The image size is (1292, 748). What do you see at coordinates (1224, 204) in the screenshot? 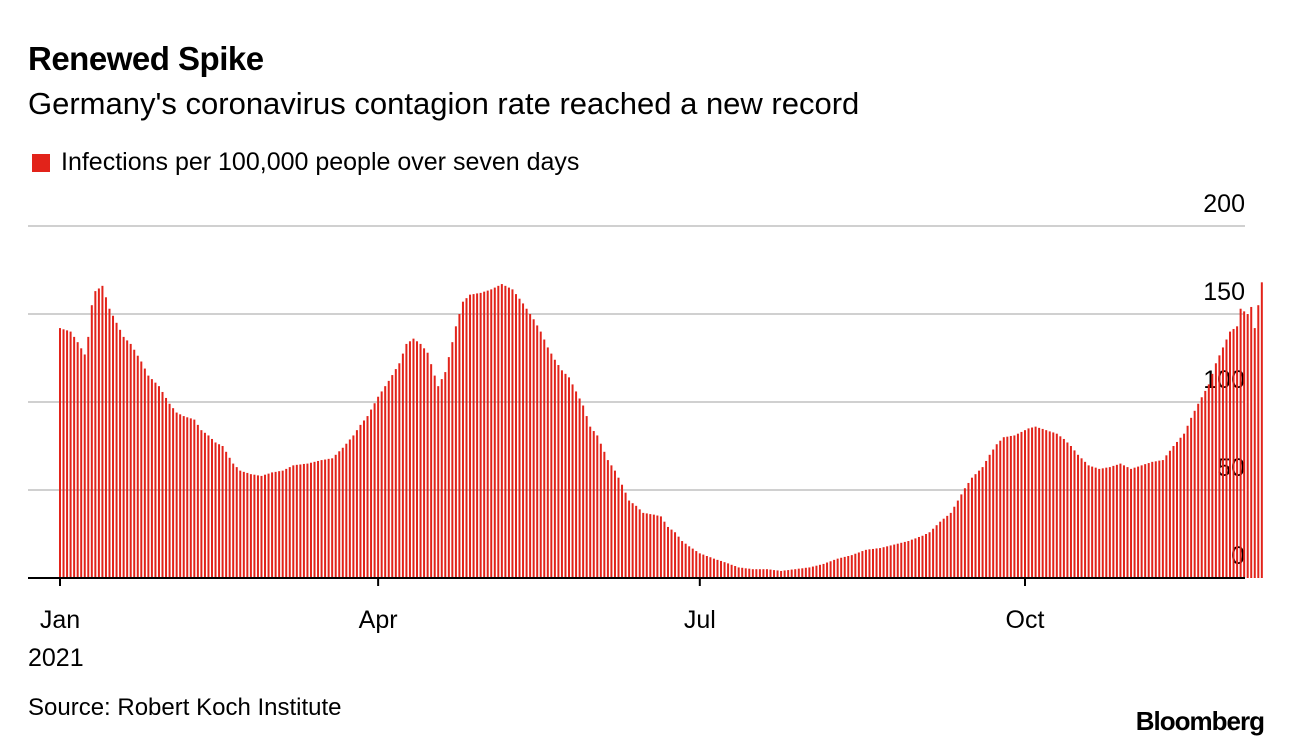
I see `y-tick-label-200: 200` at bounding box center [1224, 204].